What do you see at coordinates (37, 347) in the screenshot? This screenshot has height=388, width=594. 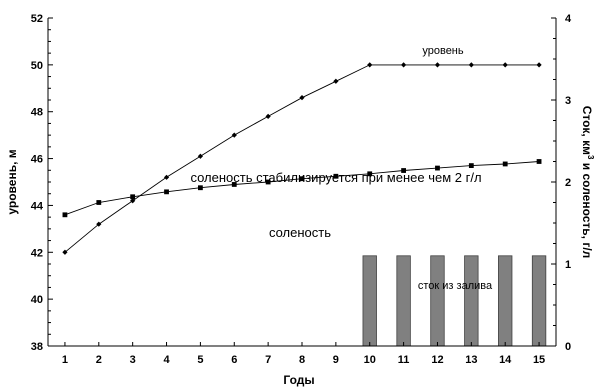 I see `y-tick-label-0: 38` at bounding box center [37, 347].